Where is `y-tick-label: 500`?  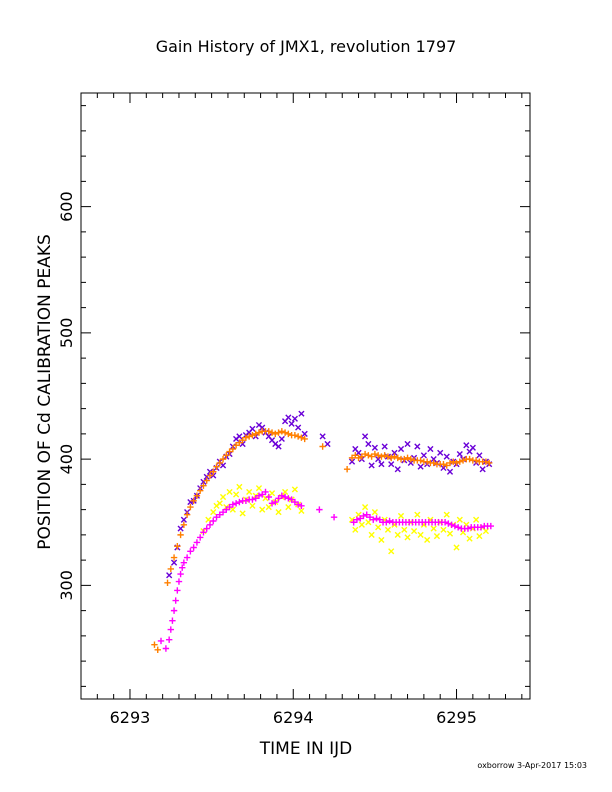 y-tick-label: 500 is located at coordinates (66, 333).